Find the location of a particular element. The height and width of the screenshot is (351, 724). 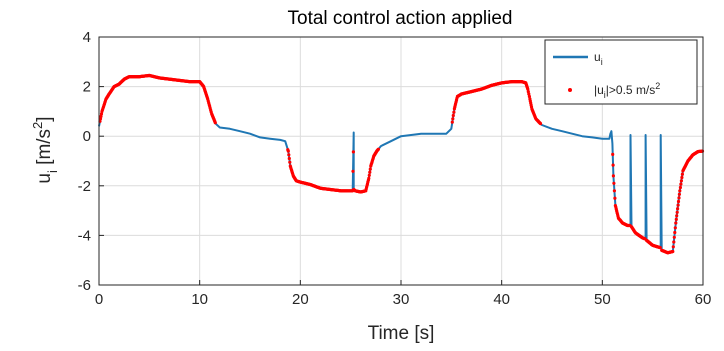

legend-box is located at coordinates (621, 72).